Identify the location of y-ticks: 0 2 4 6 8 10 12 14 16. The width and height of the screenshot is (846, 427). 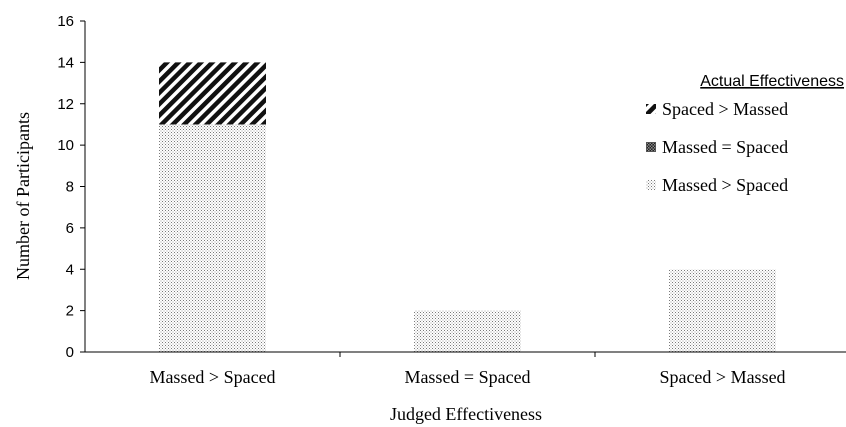
(71, 187).